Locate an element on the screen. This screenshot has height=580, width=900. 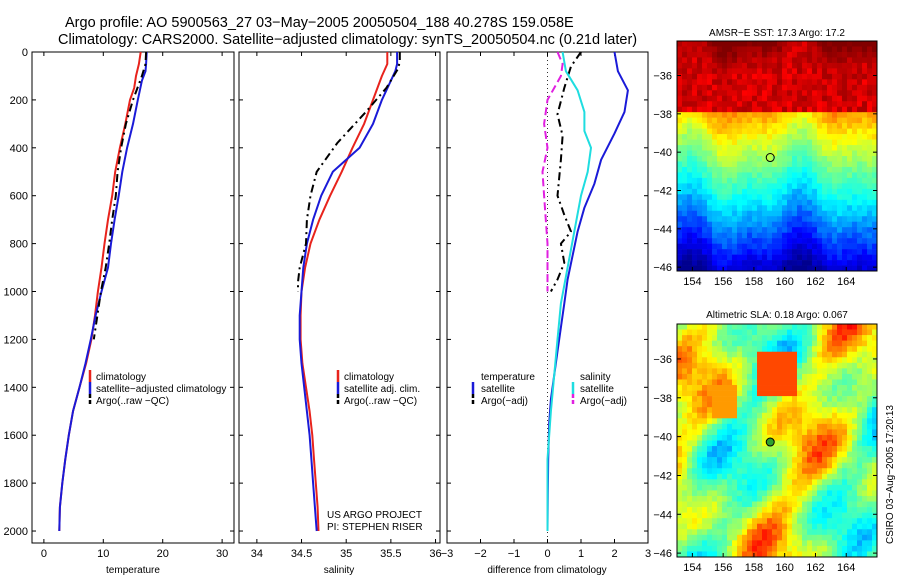
sla-map-lat-label: −46 is located at coordinates (662, 554).